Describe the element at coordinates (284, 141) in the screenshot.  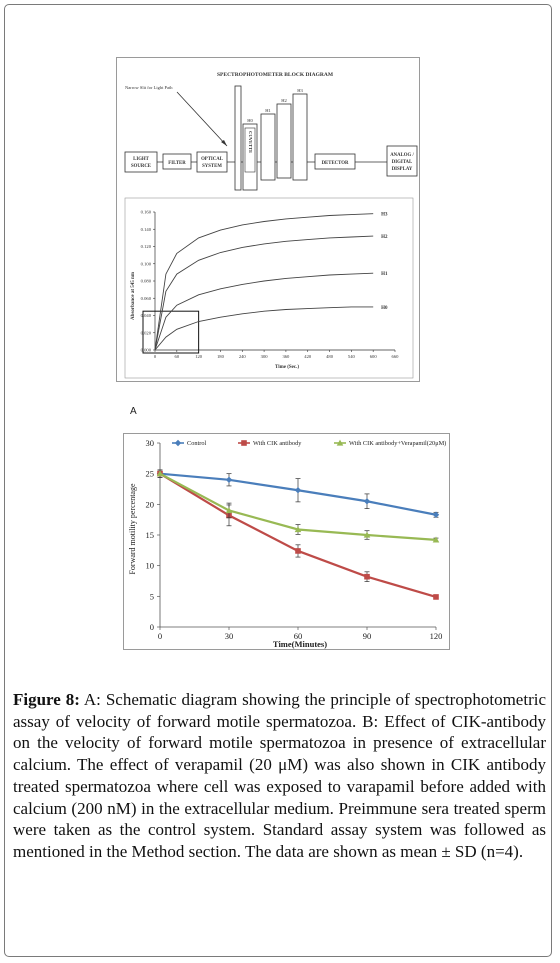
I see `cuvette-h2` at that location.